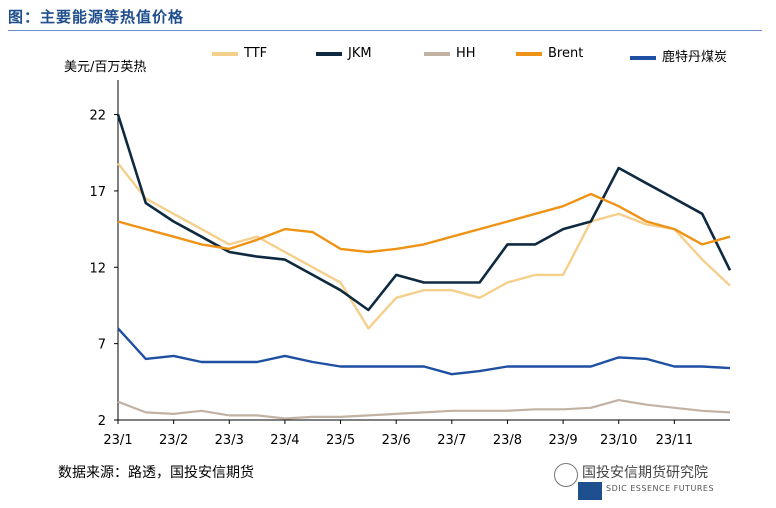 This screenshot has height=508, width=776. Describe the element at coordinates (437, 53) in the screenshot. I see `legend-swatch-hh` at that location.